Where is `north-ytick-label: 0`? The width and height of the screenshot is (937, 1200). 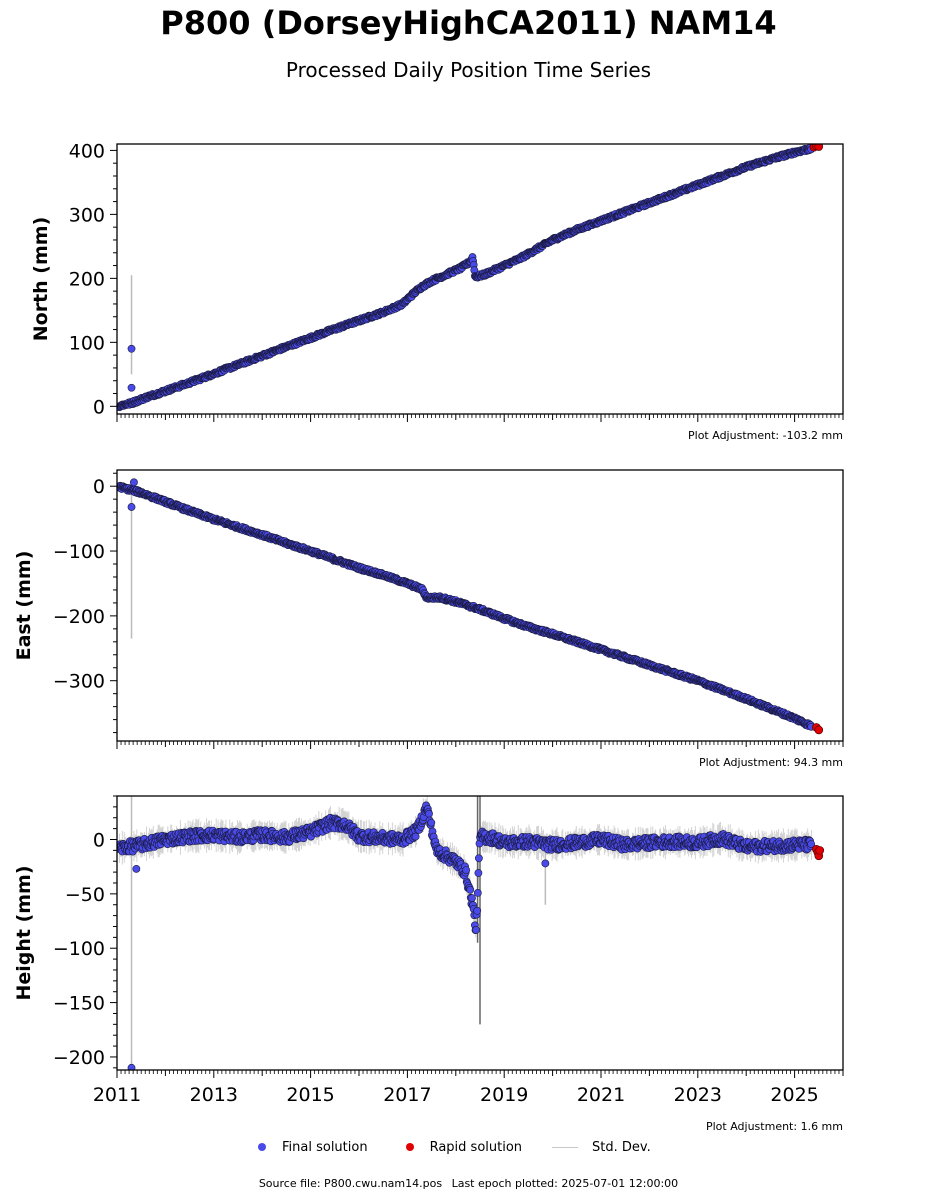
north-ytick-label: 0 is located at coordinates (99, 407).